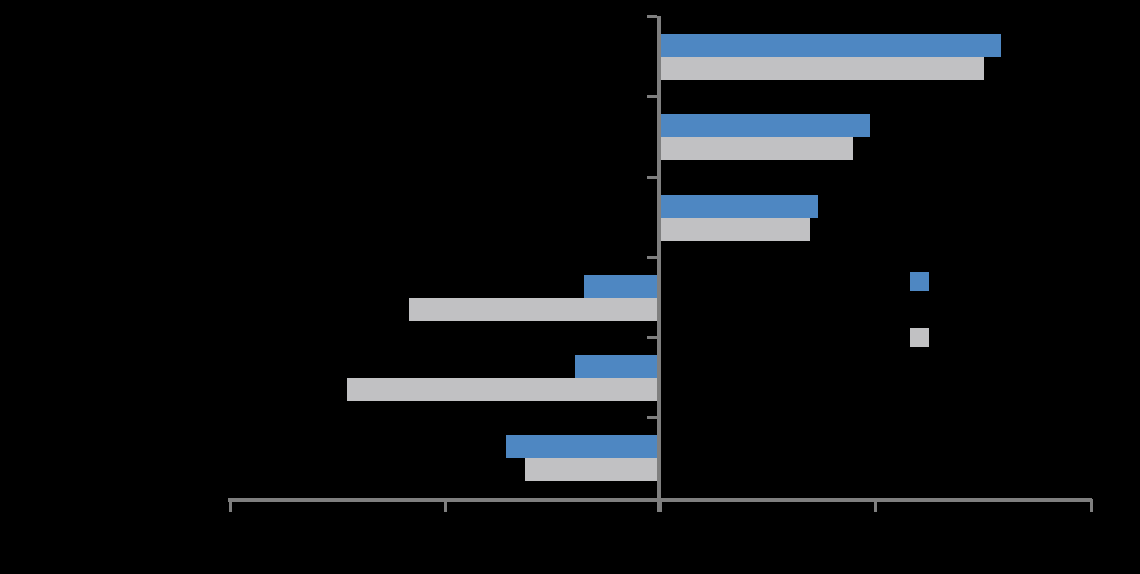 This screenshot has height=574, width=1140. I want to click on x-axis-line, so click(660, 500).